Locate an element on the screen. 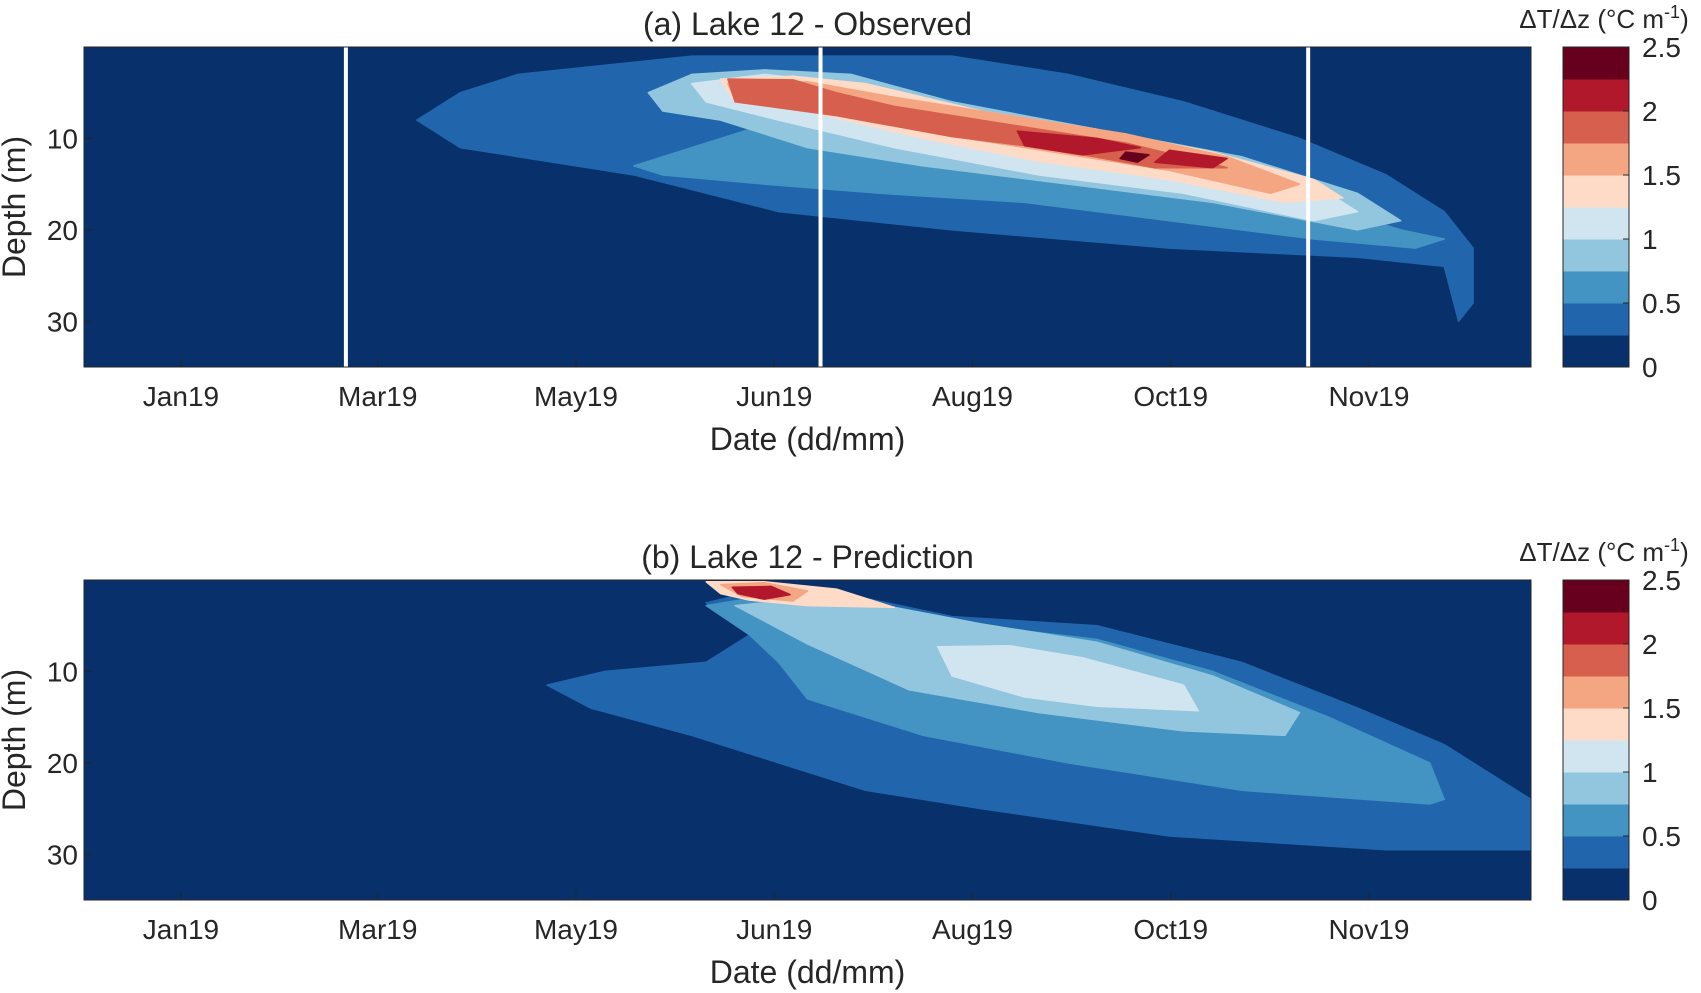  chart-title: (a) Lake 12 - Observed is located at coordinates (807, 24).